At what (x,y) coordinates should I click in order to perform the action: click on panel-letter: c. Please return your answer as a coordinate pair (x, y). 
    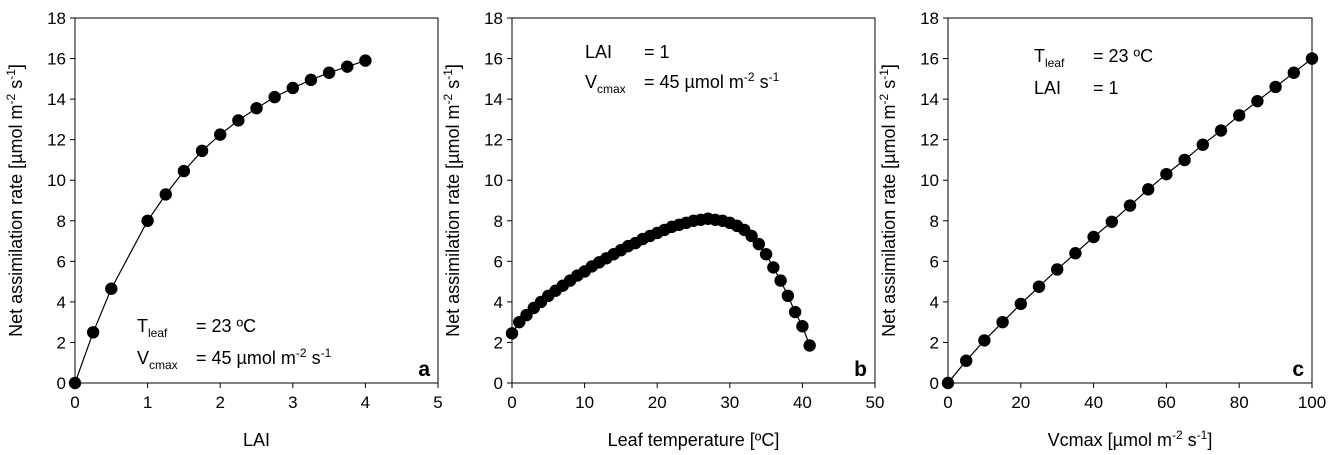
    Looking at the image, I should click on (1298, 369).